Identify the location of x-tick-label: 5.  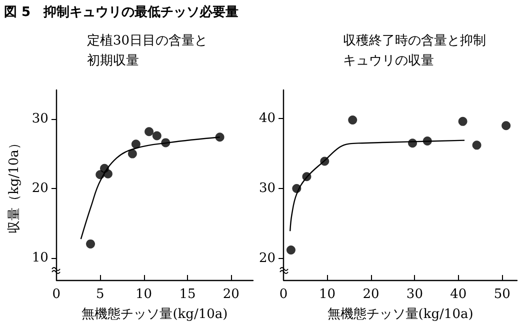
(100, 294).